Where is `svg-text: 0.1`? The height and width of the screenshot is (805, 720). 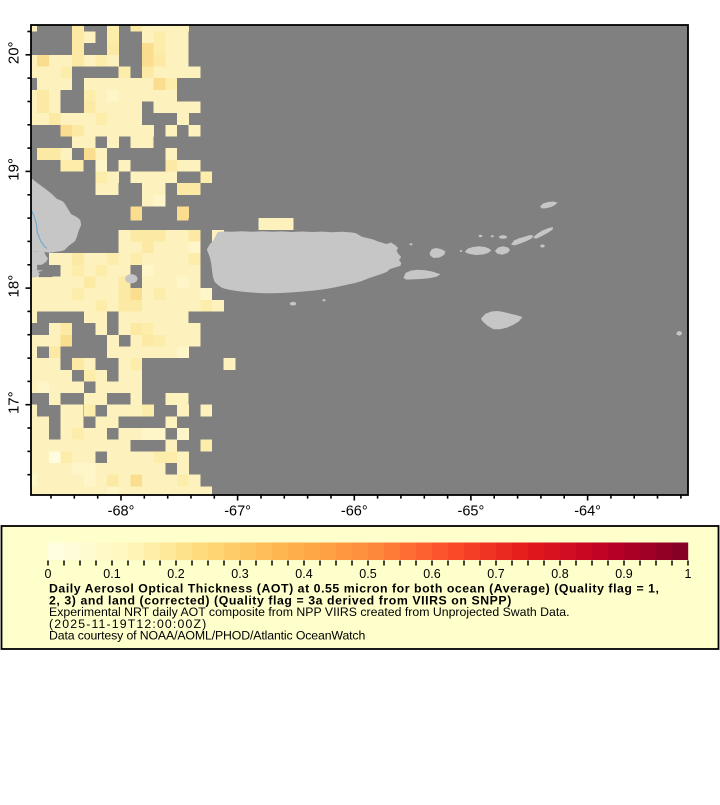
svg-text: 0.1 is located at coordinates (111, 574).